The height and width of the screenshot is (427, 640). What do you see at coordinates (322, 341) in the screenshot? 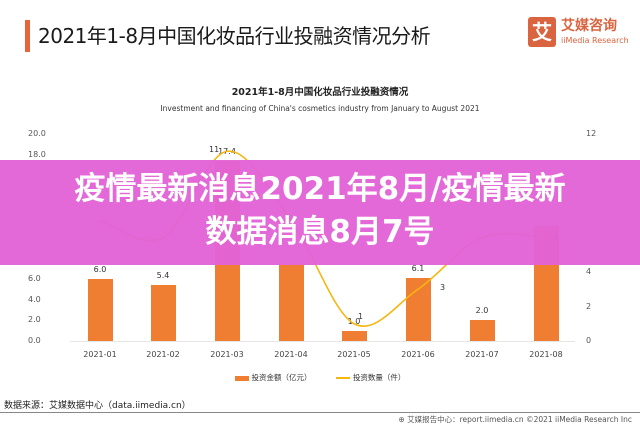
I see `x-axis-line` at bounding box center [322, 341].